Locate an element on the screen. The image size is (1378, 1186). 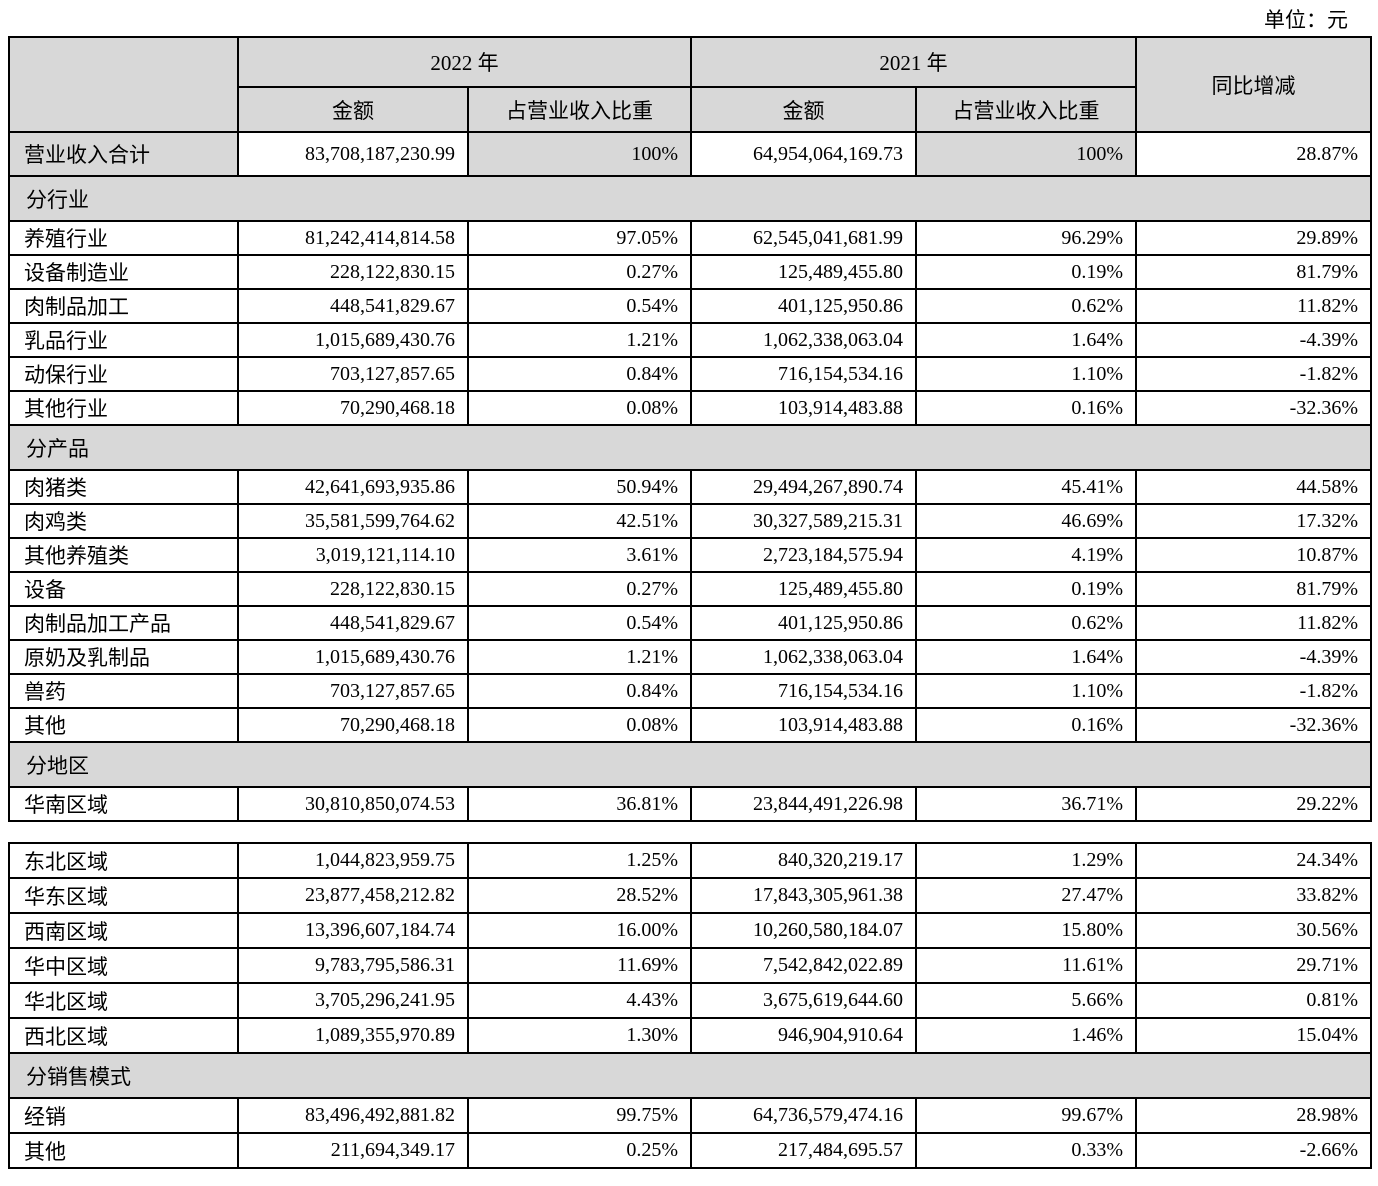
amount-2021: 840,320,219.17 is located at coordinates (803, 860).